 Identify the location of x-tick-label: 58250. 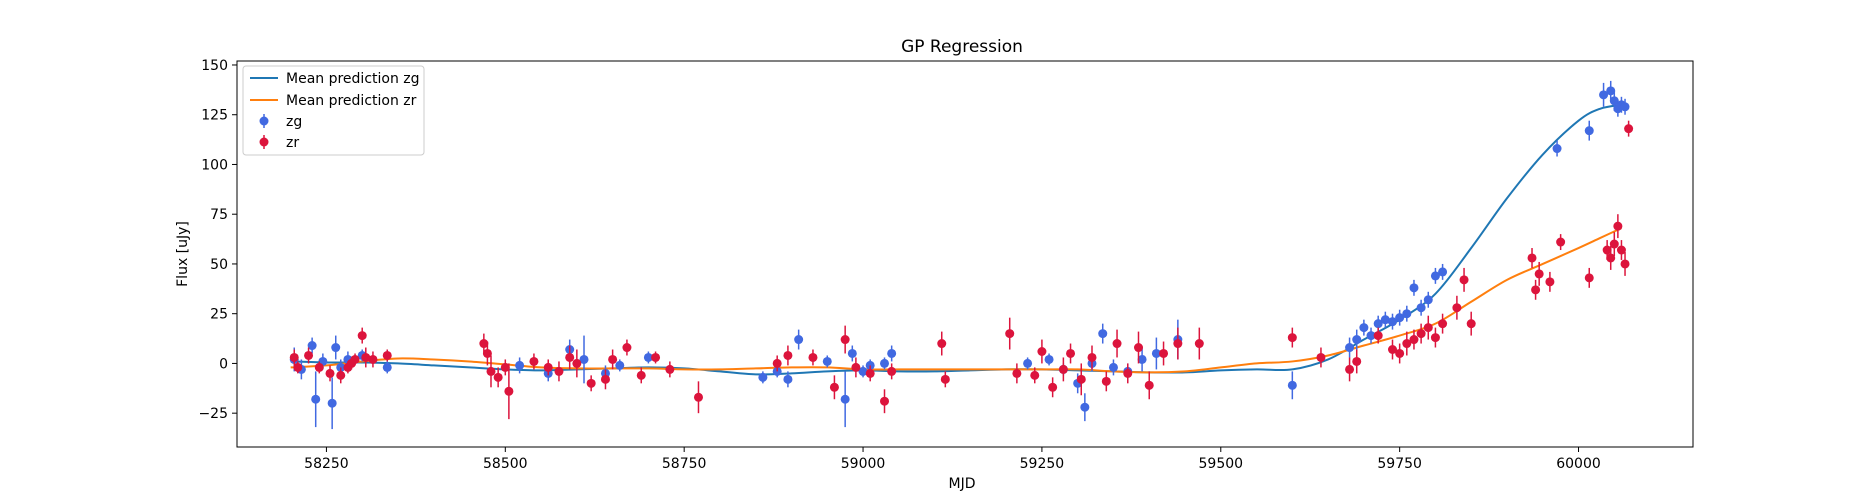
(326, 464).